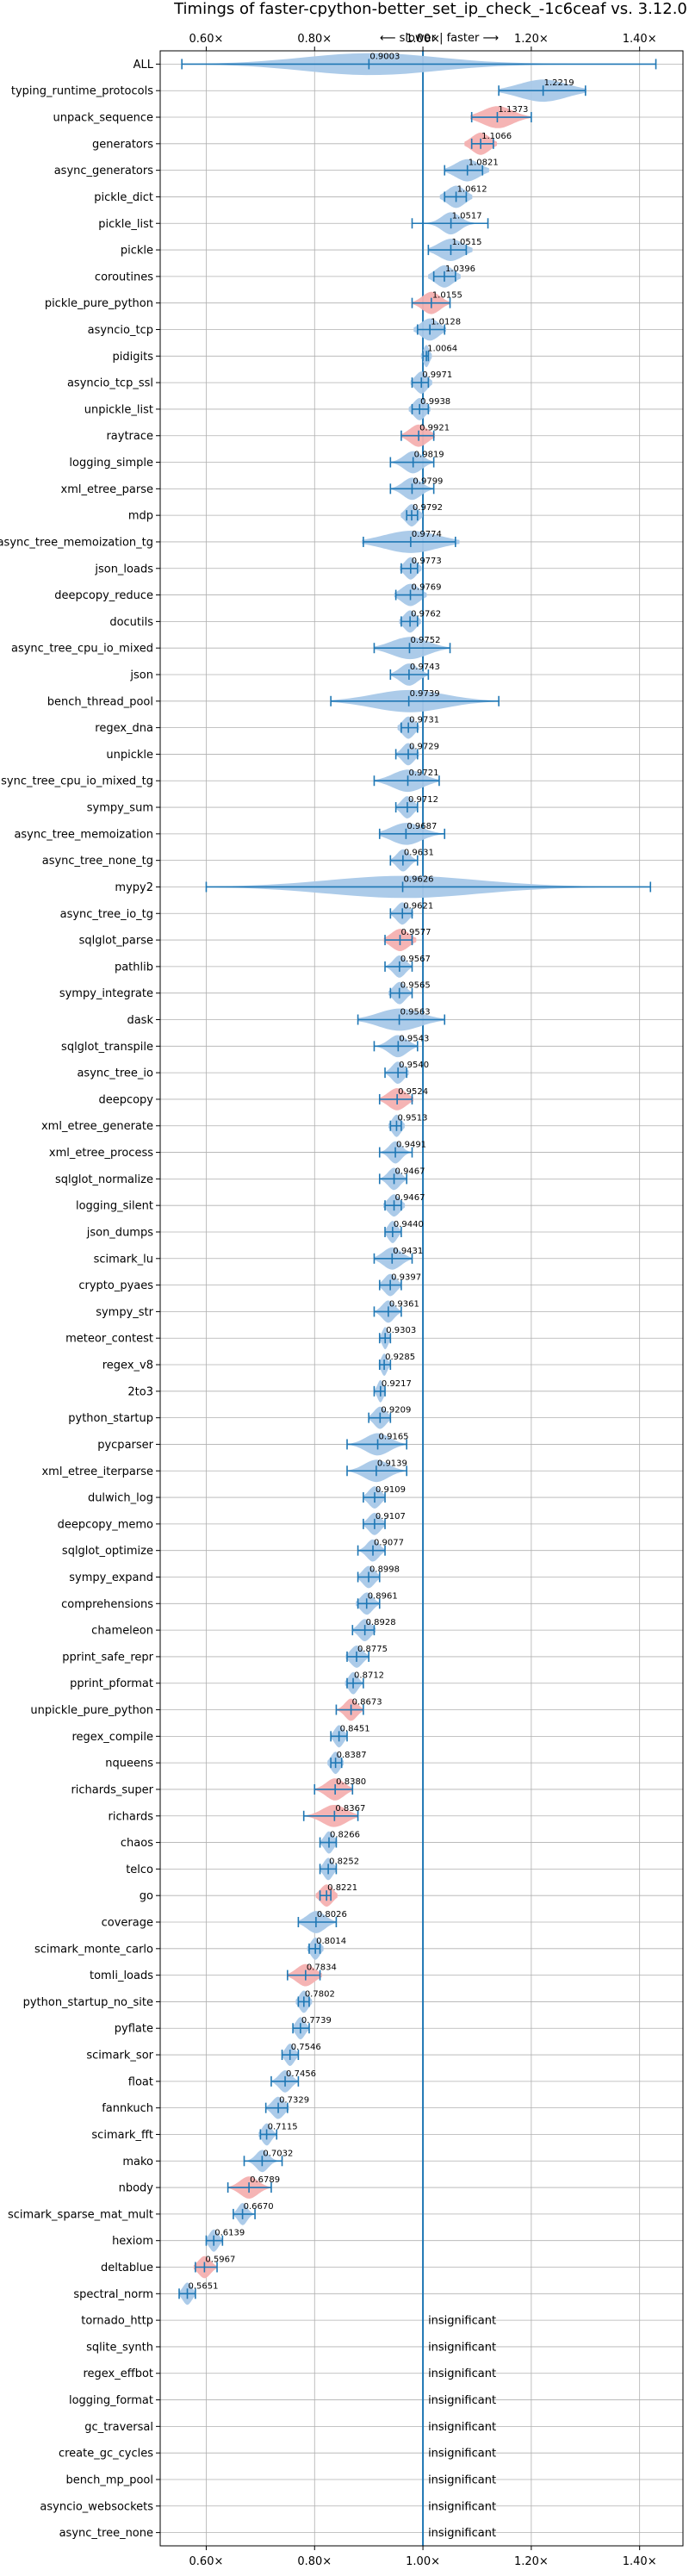  I want to click on value-label: 0.8380, so click(351, 1782).